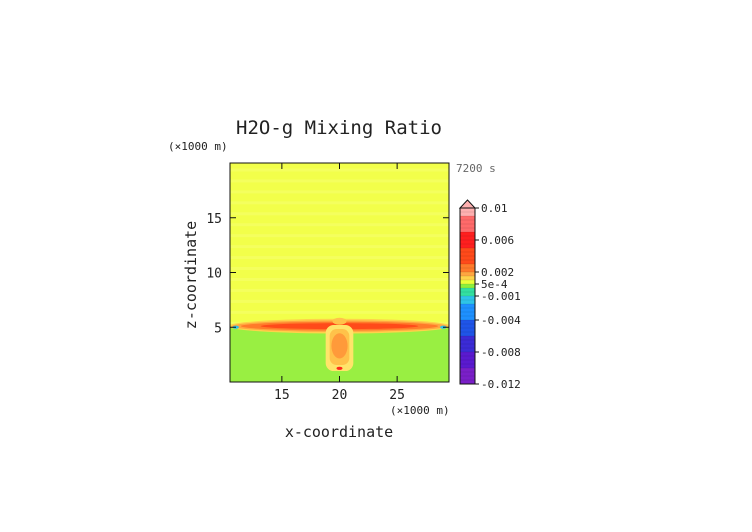 The height and width of the screenshot is (532, 752). What do you see at coordinates (339, 128) in the screenshot?
I see `chart-title: H2O-g Mixing Ratio` at bounding box center [339, 128].